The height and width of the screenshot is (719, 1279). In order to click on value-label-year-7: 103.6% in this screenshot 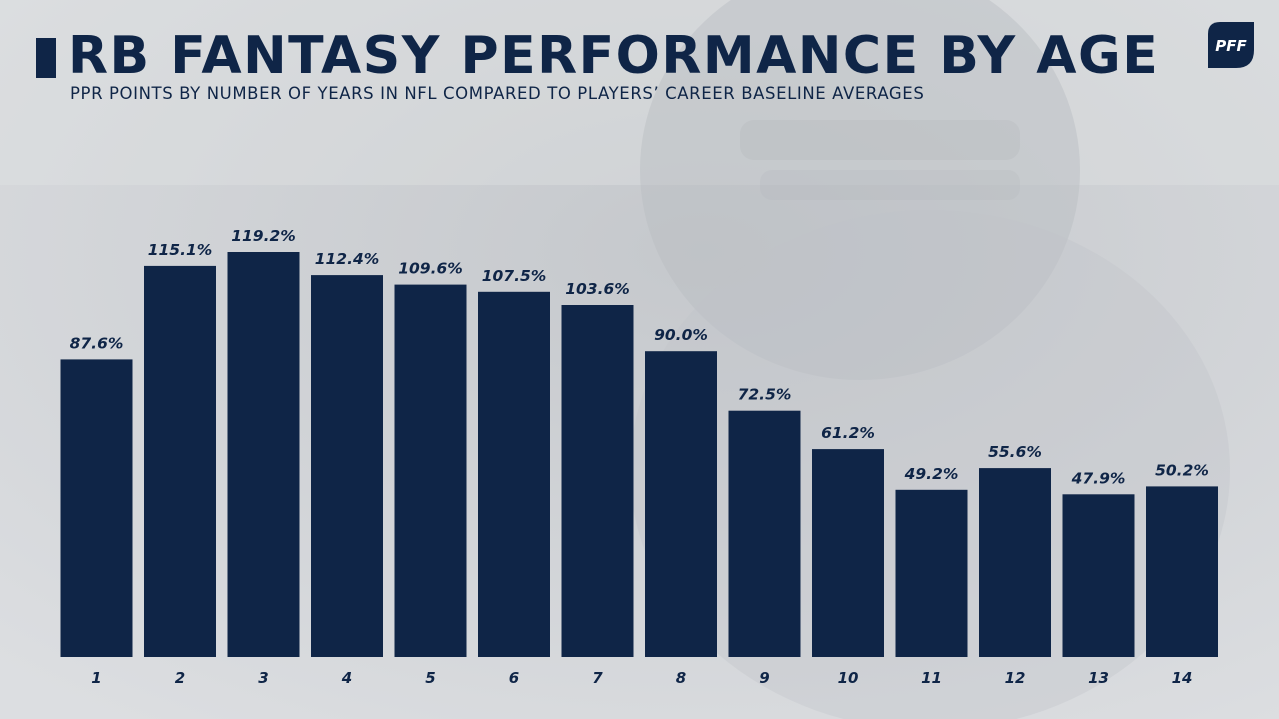, I will do `click(597, 289)`.